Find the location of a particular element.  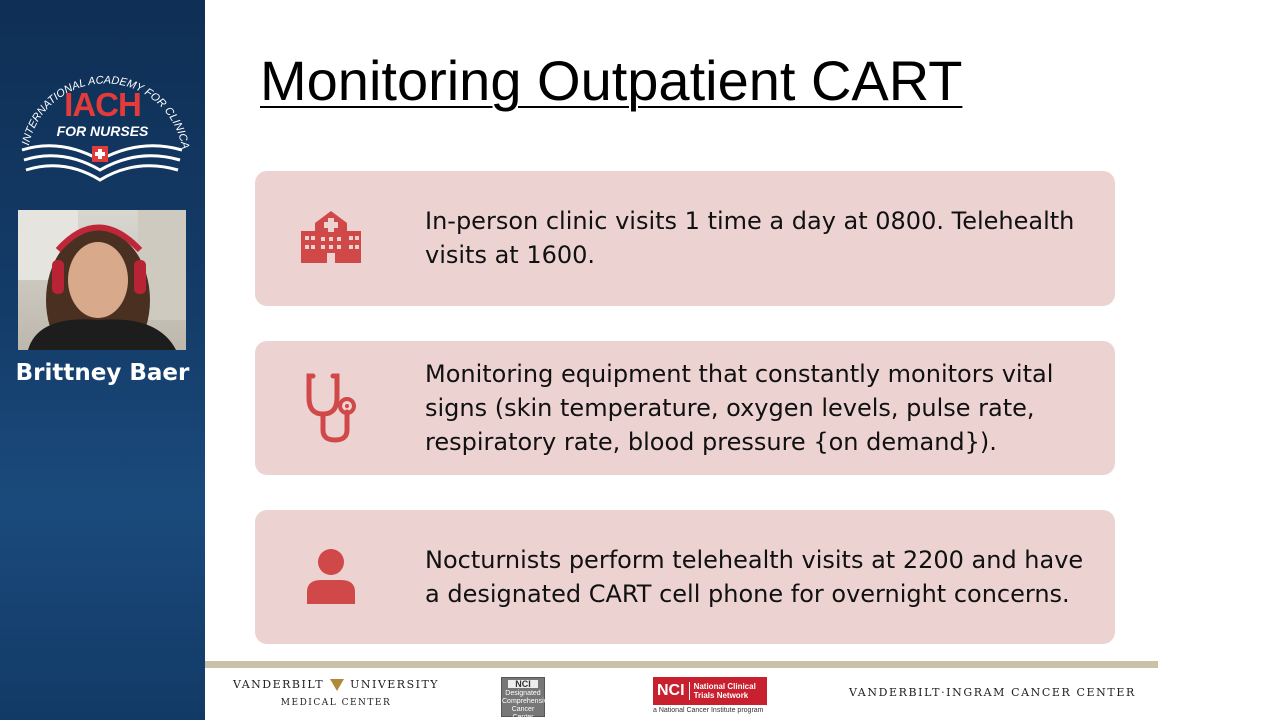

presenter-name: Brittney Baer is located at coordinates (102, 373).